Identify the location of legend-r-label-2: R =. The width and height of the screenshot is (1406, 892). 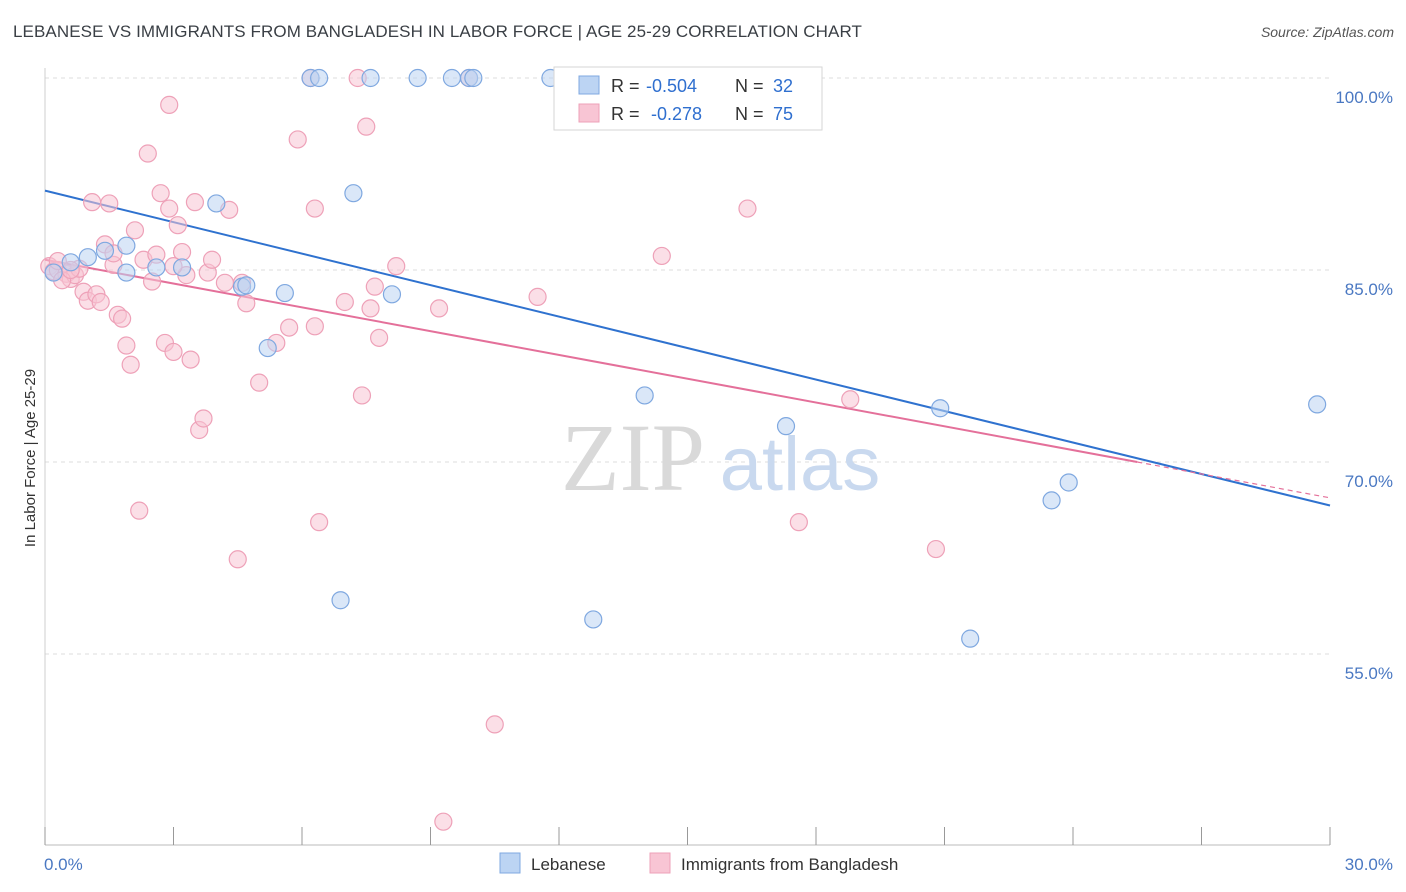
(625, 114).